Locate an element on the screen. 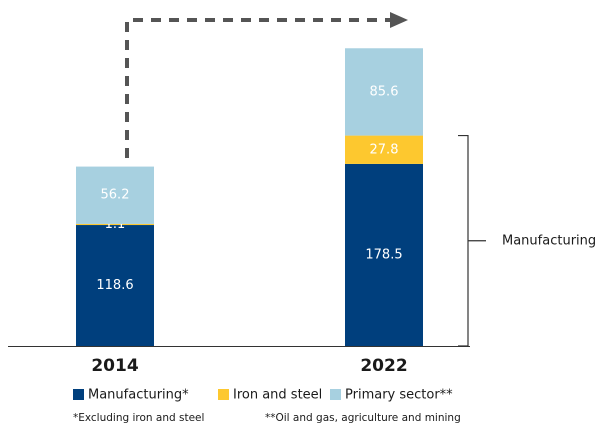  legend-label: Manufacturing* is located at coordinates (138, 395).